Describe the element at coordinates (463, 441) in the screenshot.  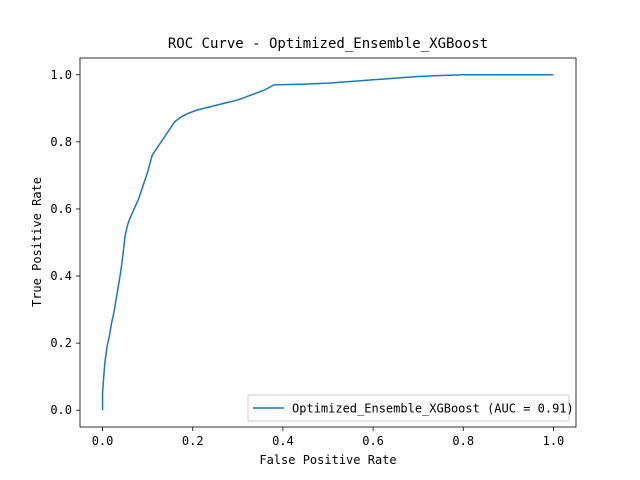
I see `x-tick-label: 0.8` at that location.